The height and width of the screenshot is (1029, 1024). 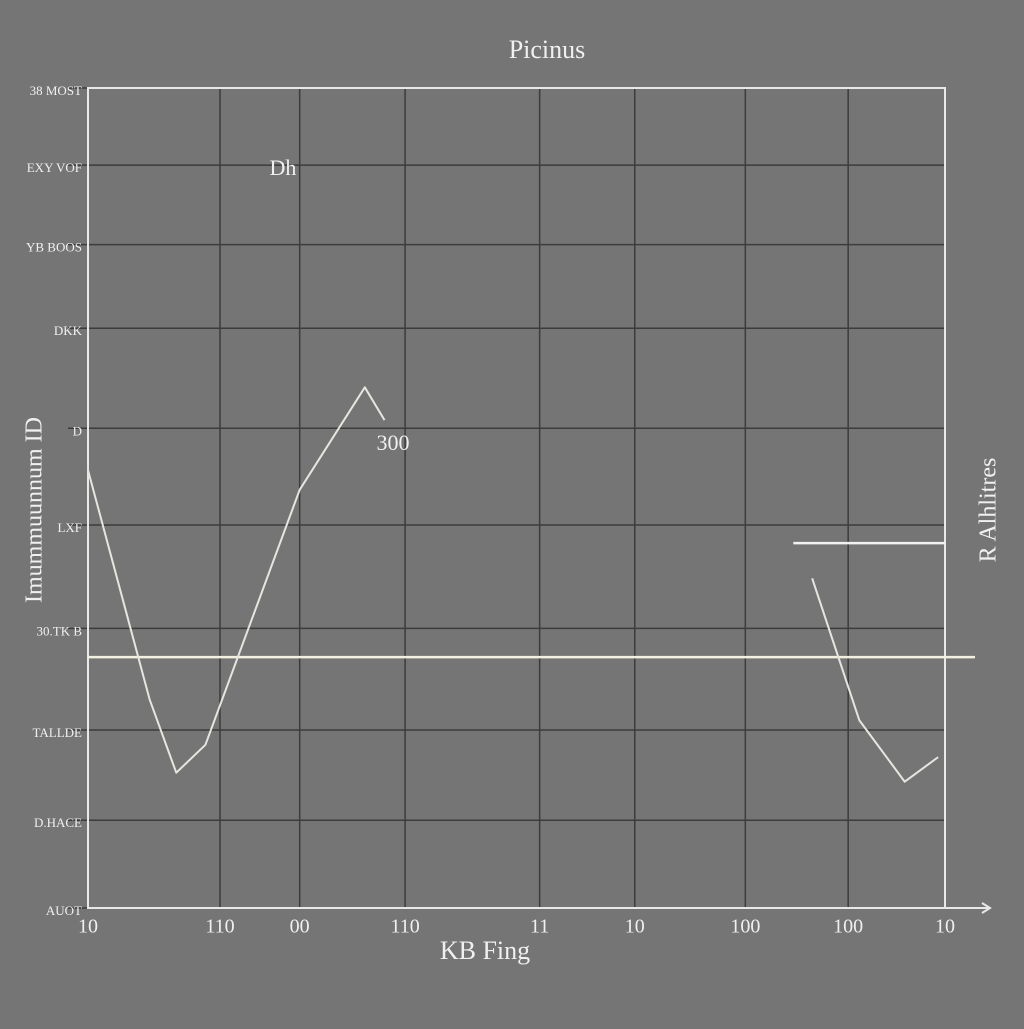 What do you see at coordinates (989, 510) in the screenshot?
I see `y2-axis-label: R Alhlitres` at bounding box center [989, 510].